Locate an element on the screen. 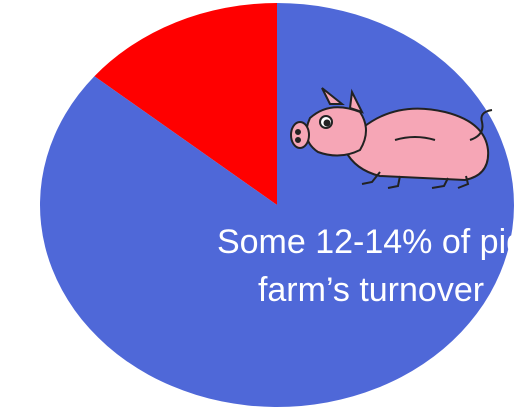  pig-illustration is located at coordinates (391, 138).